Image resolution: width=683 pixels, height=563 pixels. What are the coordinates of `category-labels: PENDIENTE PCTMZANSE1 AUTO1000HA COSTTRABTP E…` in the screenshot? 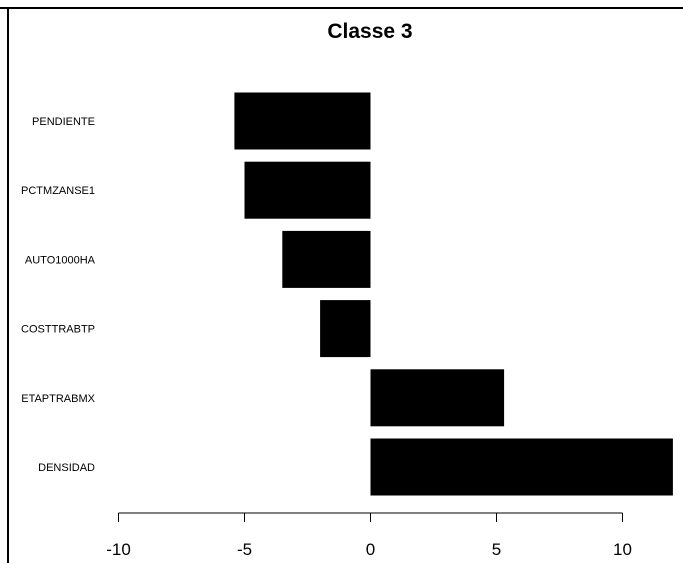 It's located at (58, 295).